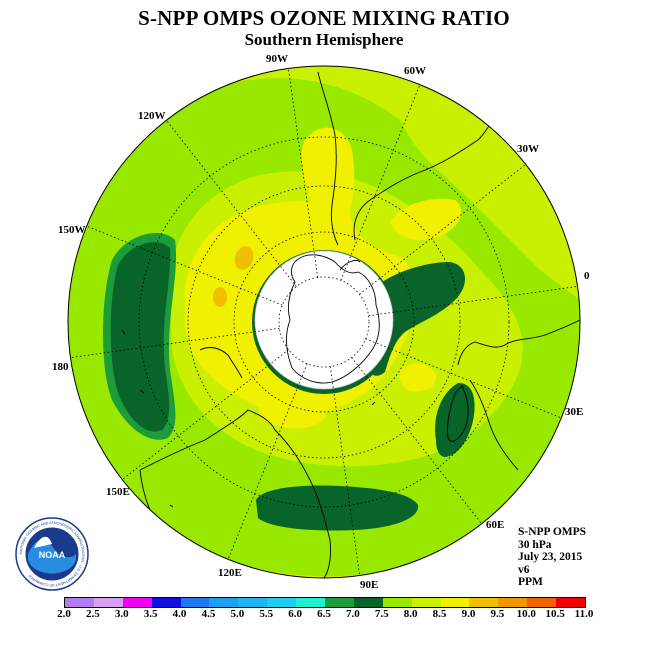 This screenshot has width=648, height=648. I want to click on color-scale-tick-label: 6.5, so click(324, 614).